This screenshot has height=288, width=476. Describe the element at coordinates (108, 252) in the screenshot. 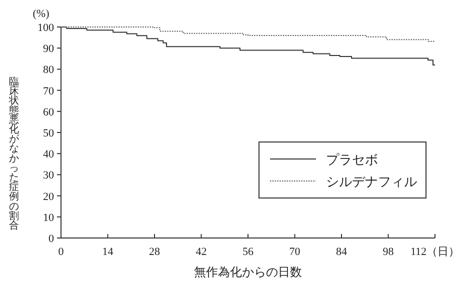

I see `x-tick-label: 14` at that location.